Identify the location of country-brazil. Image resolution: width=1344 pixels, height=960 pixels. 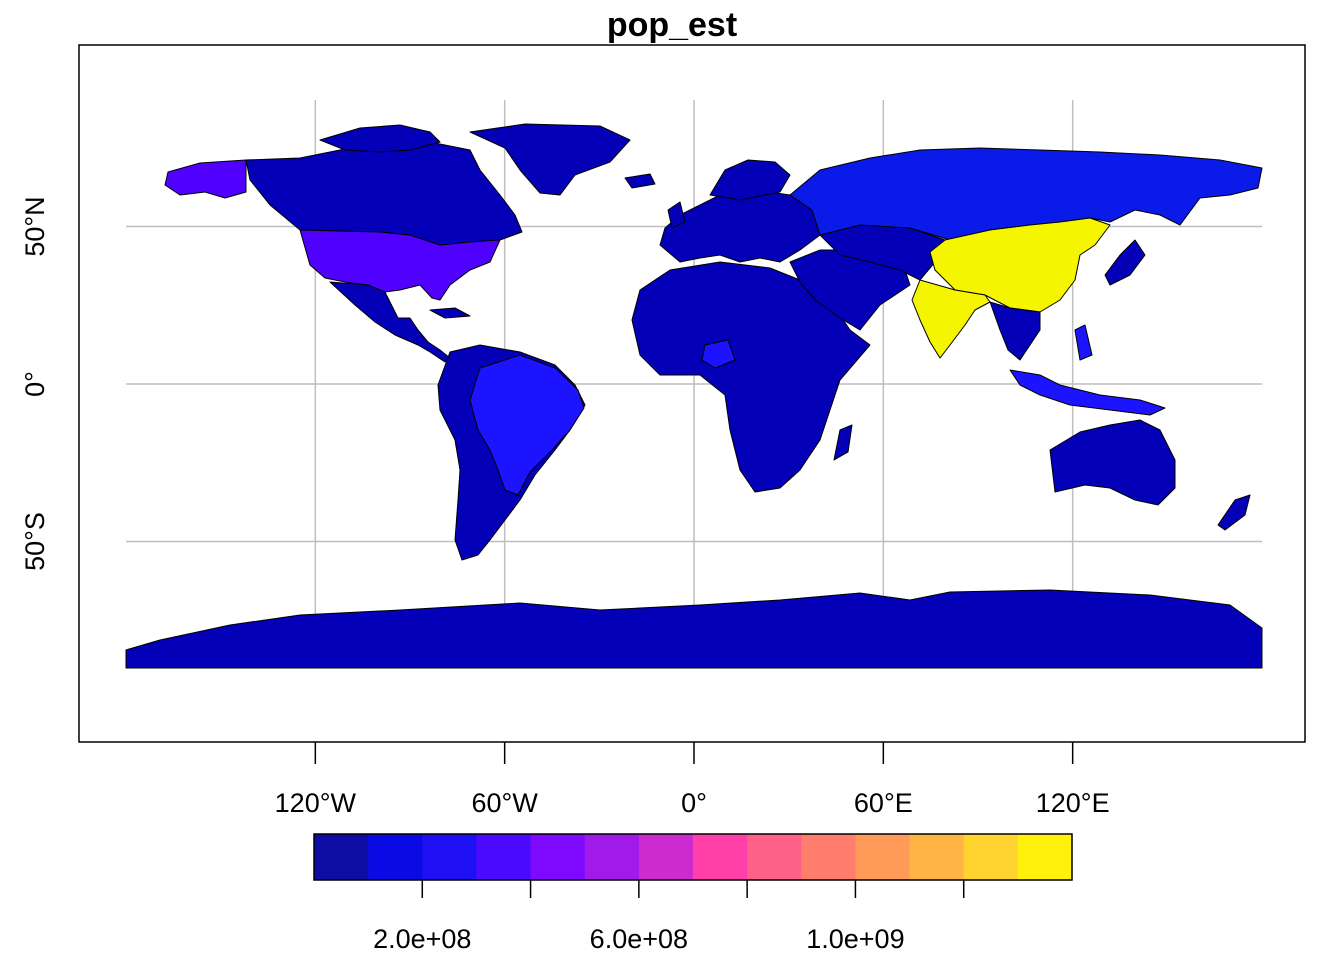
(527, 425).